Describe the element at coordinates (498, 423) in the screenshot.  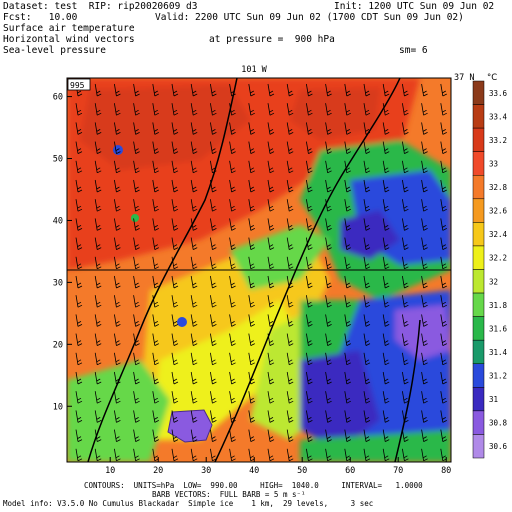
I see `colorbar-label: 30.8` at that location.